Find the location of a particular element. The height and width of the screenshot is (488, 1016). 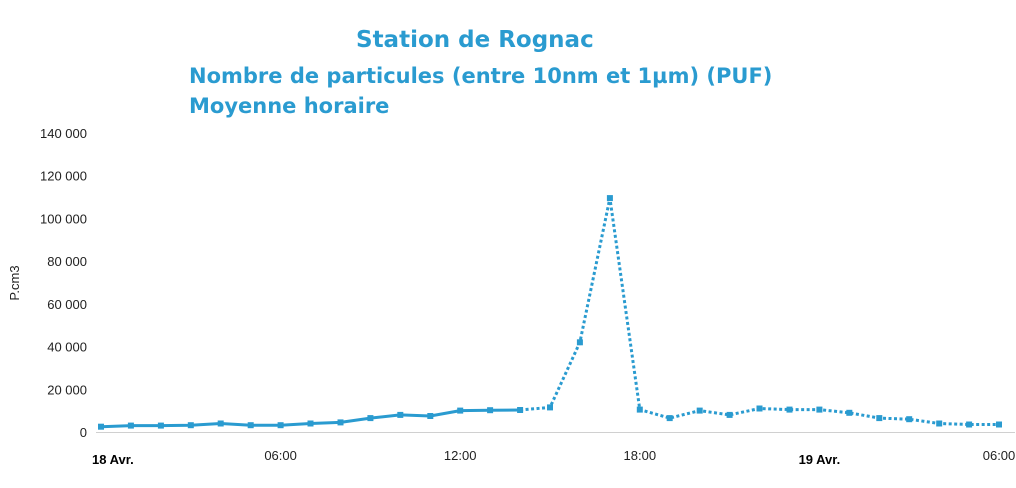

y-tick-label: 20 000 is located at coordinates (67, 389).